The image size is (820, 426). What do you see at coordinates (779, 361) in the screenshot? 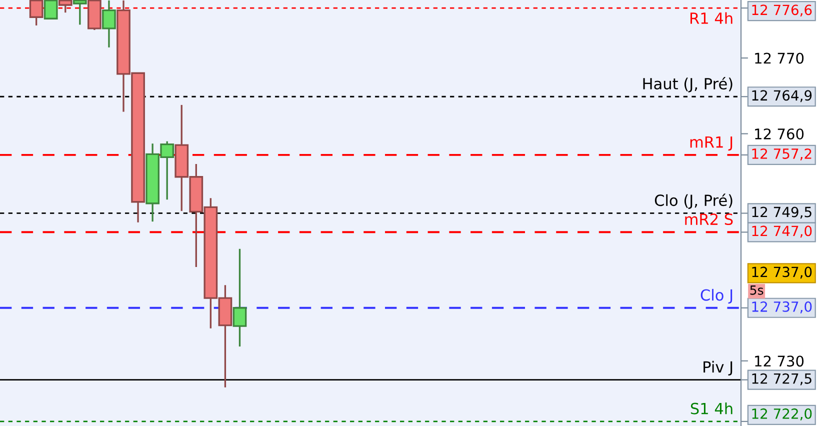
I see `y-tick-label: 12 730` at bounding box center [779, 361].